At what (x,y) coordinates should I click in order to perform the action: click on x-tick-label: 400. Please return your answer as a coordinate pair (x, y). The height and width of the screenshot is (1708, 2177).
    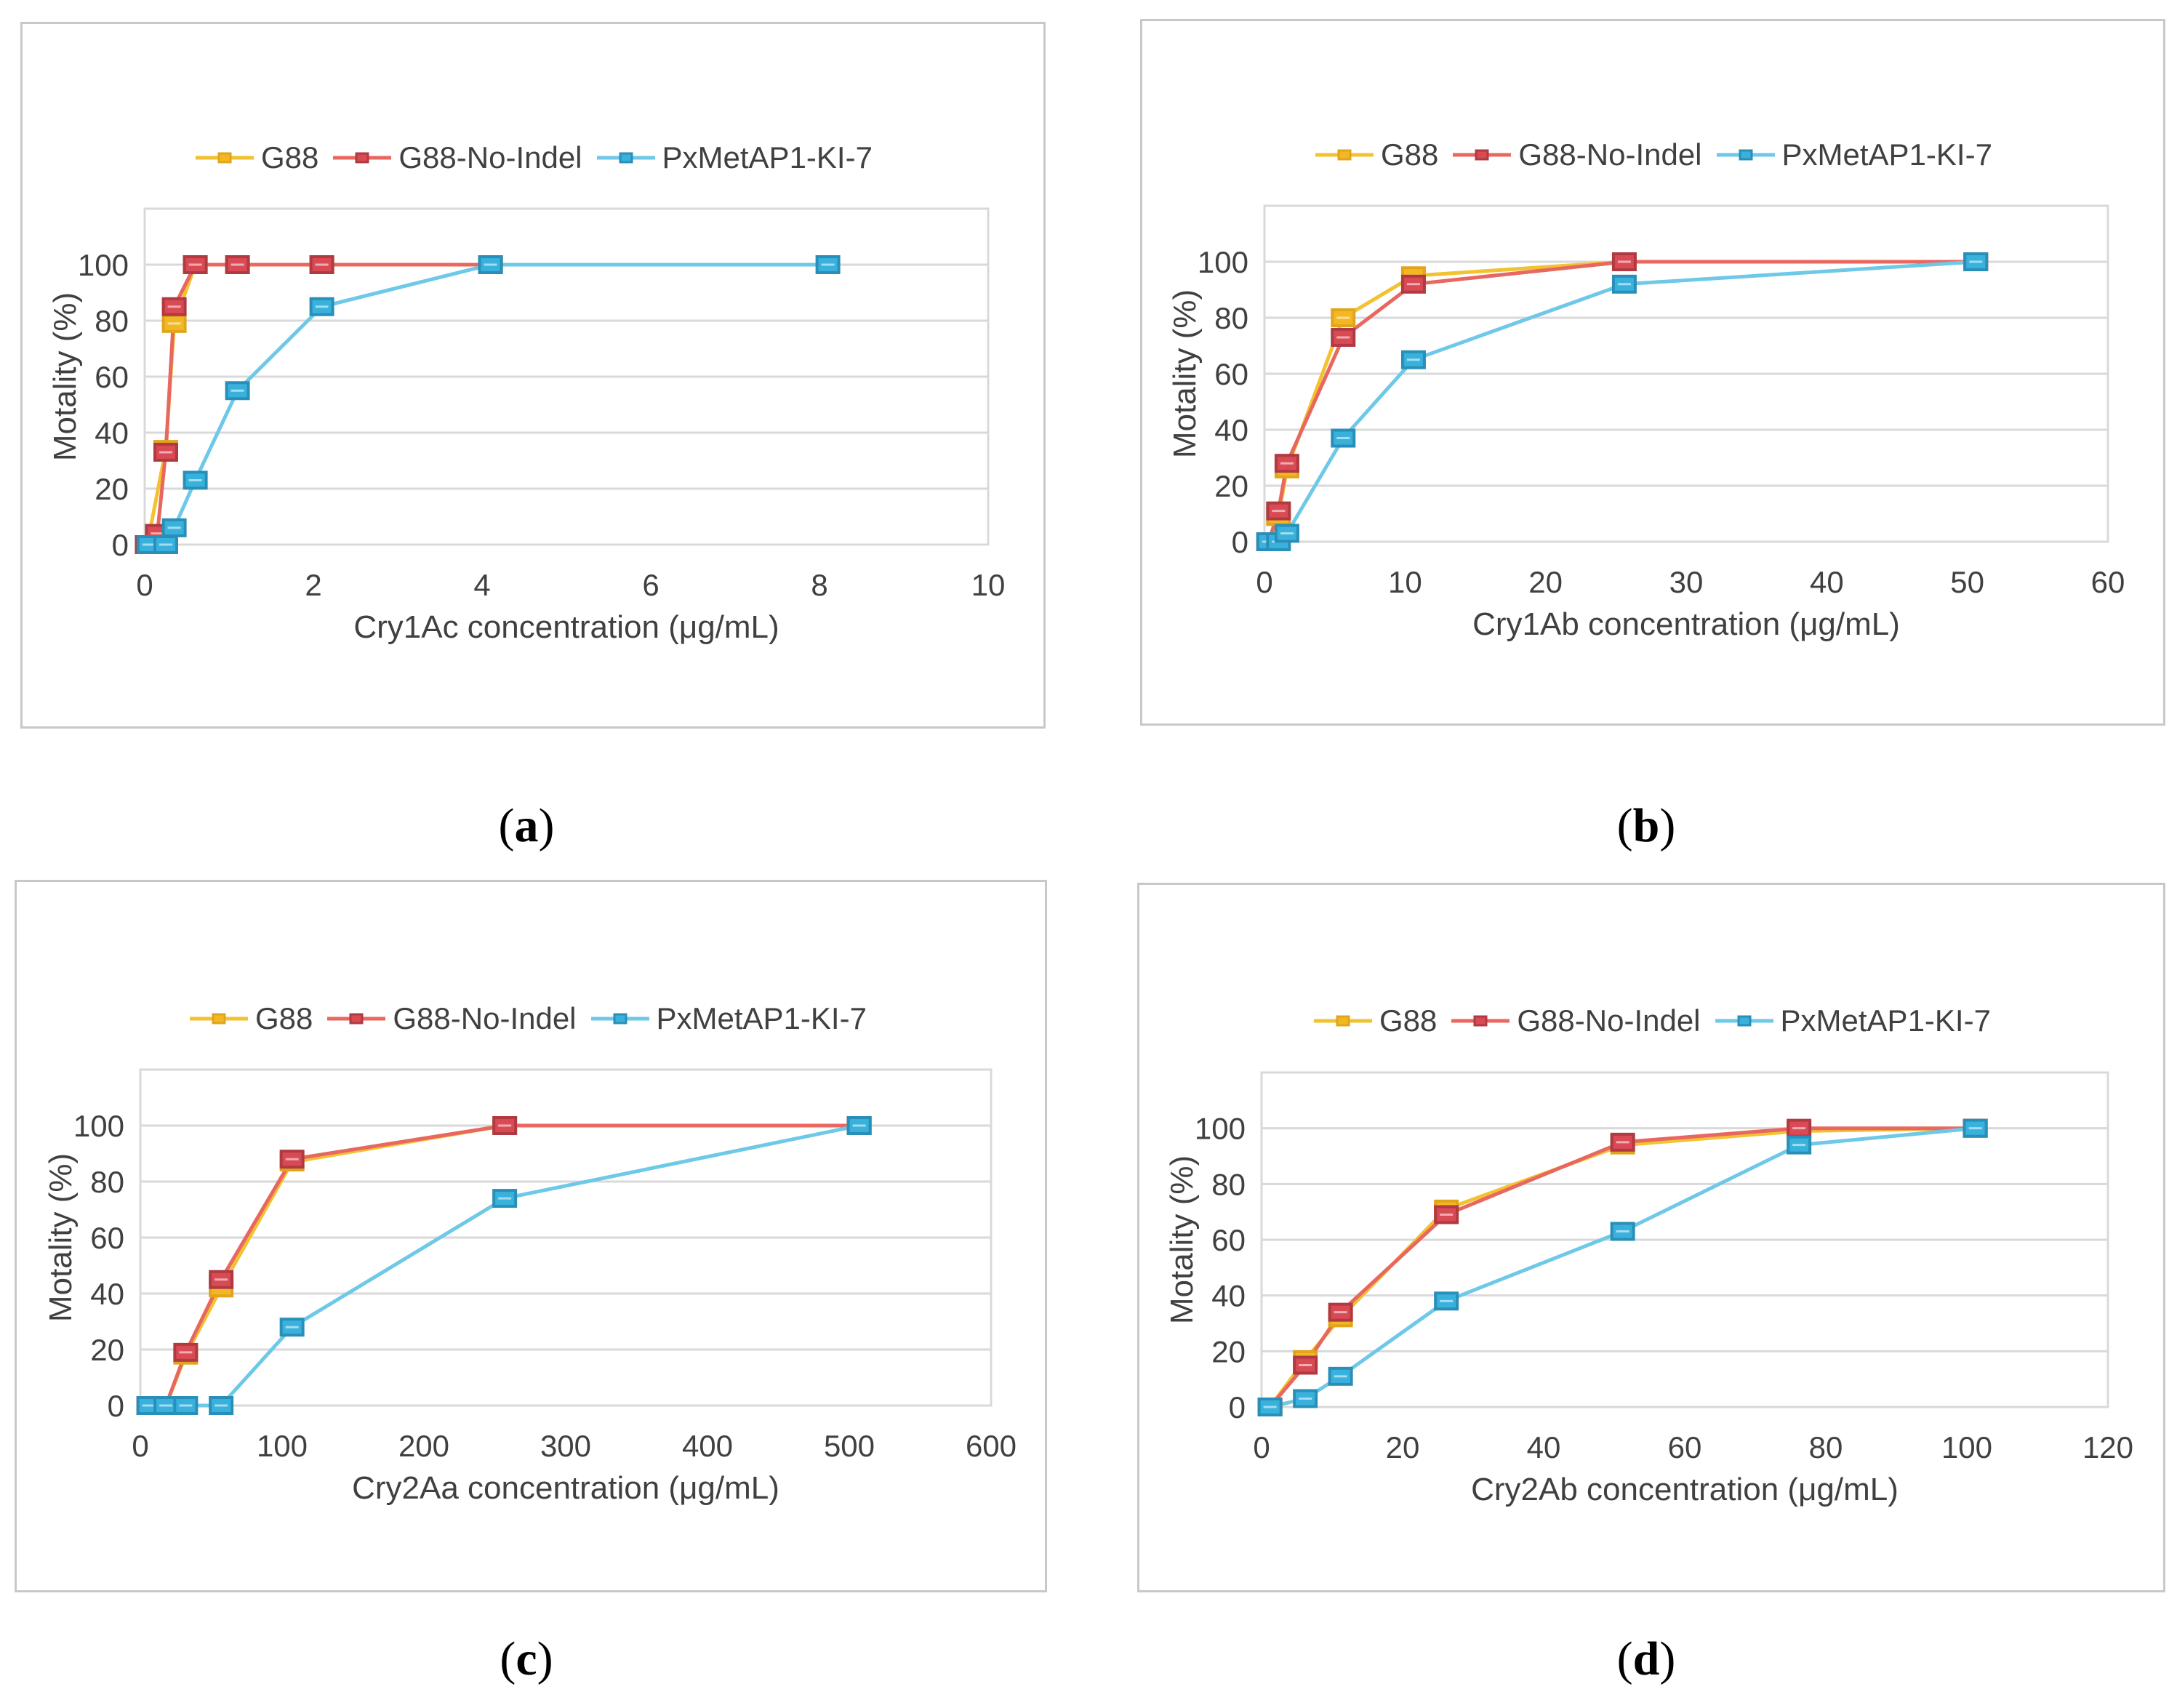
    Looking at the image, I should click on (707, 1446).